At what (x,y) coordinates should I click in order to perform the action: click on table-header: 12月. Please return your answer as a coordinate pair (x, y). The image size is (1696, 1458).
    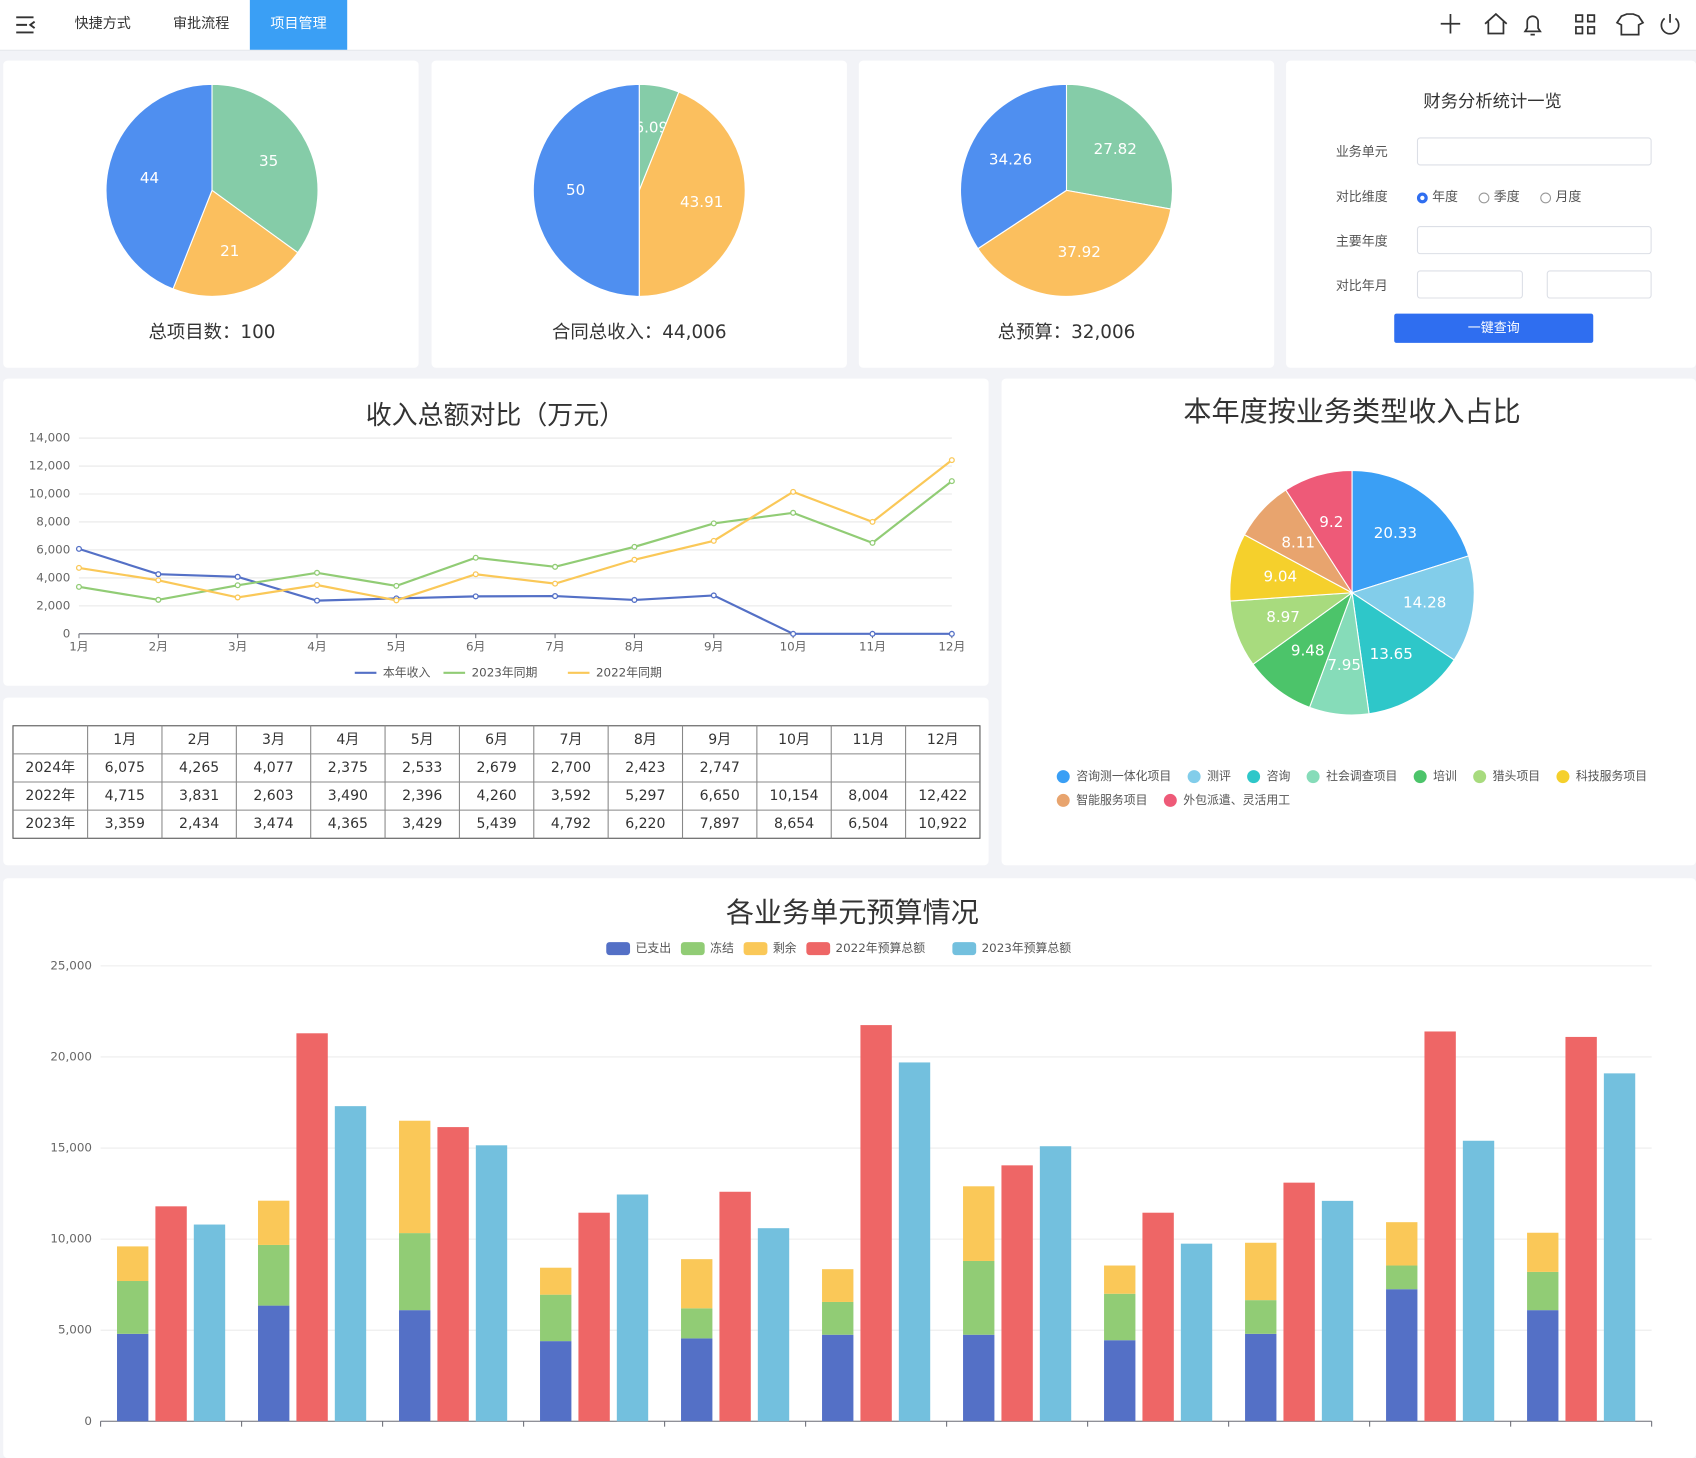
    Looking at the image, I should click on (943, 740).